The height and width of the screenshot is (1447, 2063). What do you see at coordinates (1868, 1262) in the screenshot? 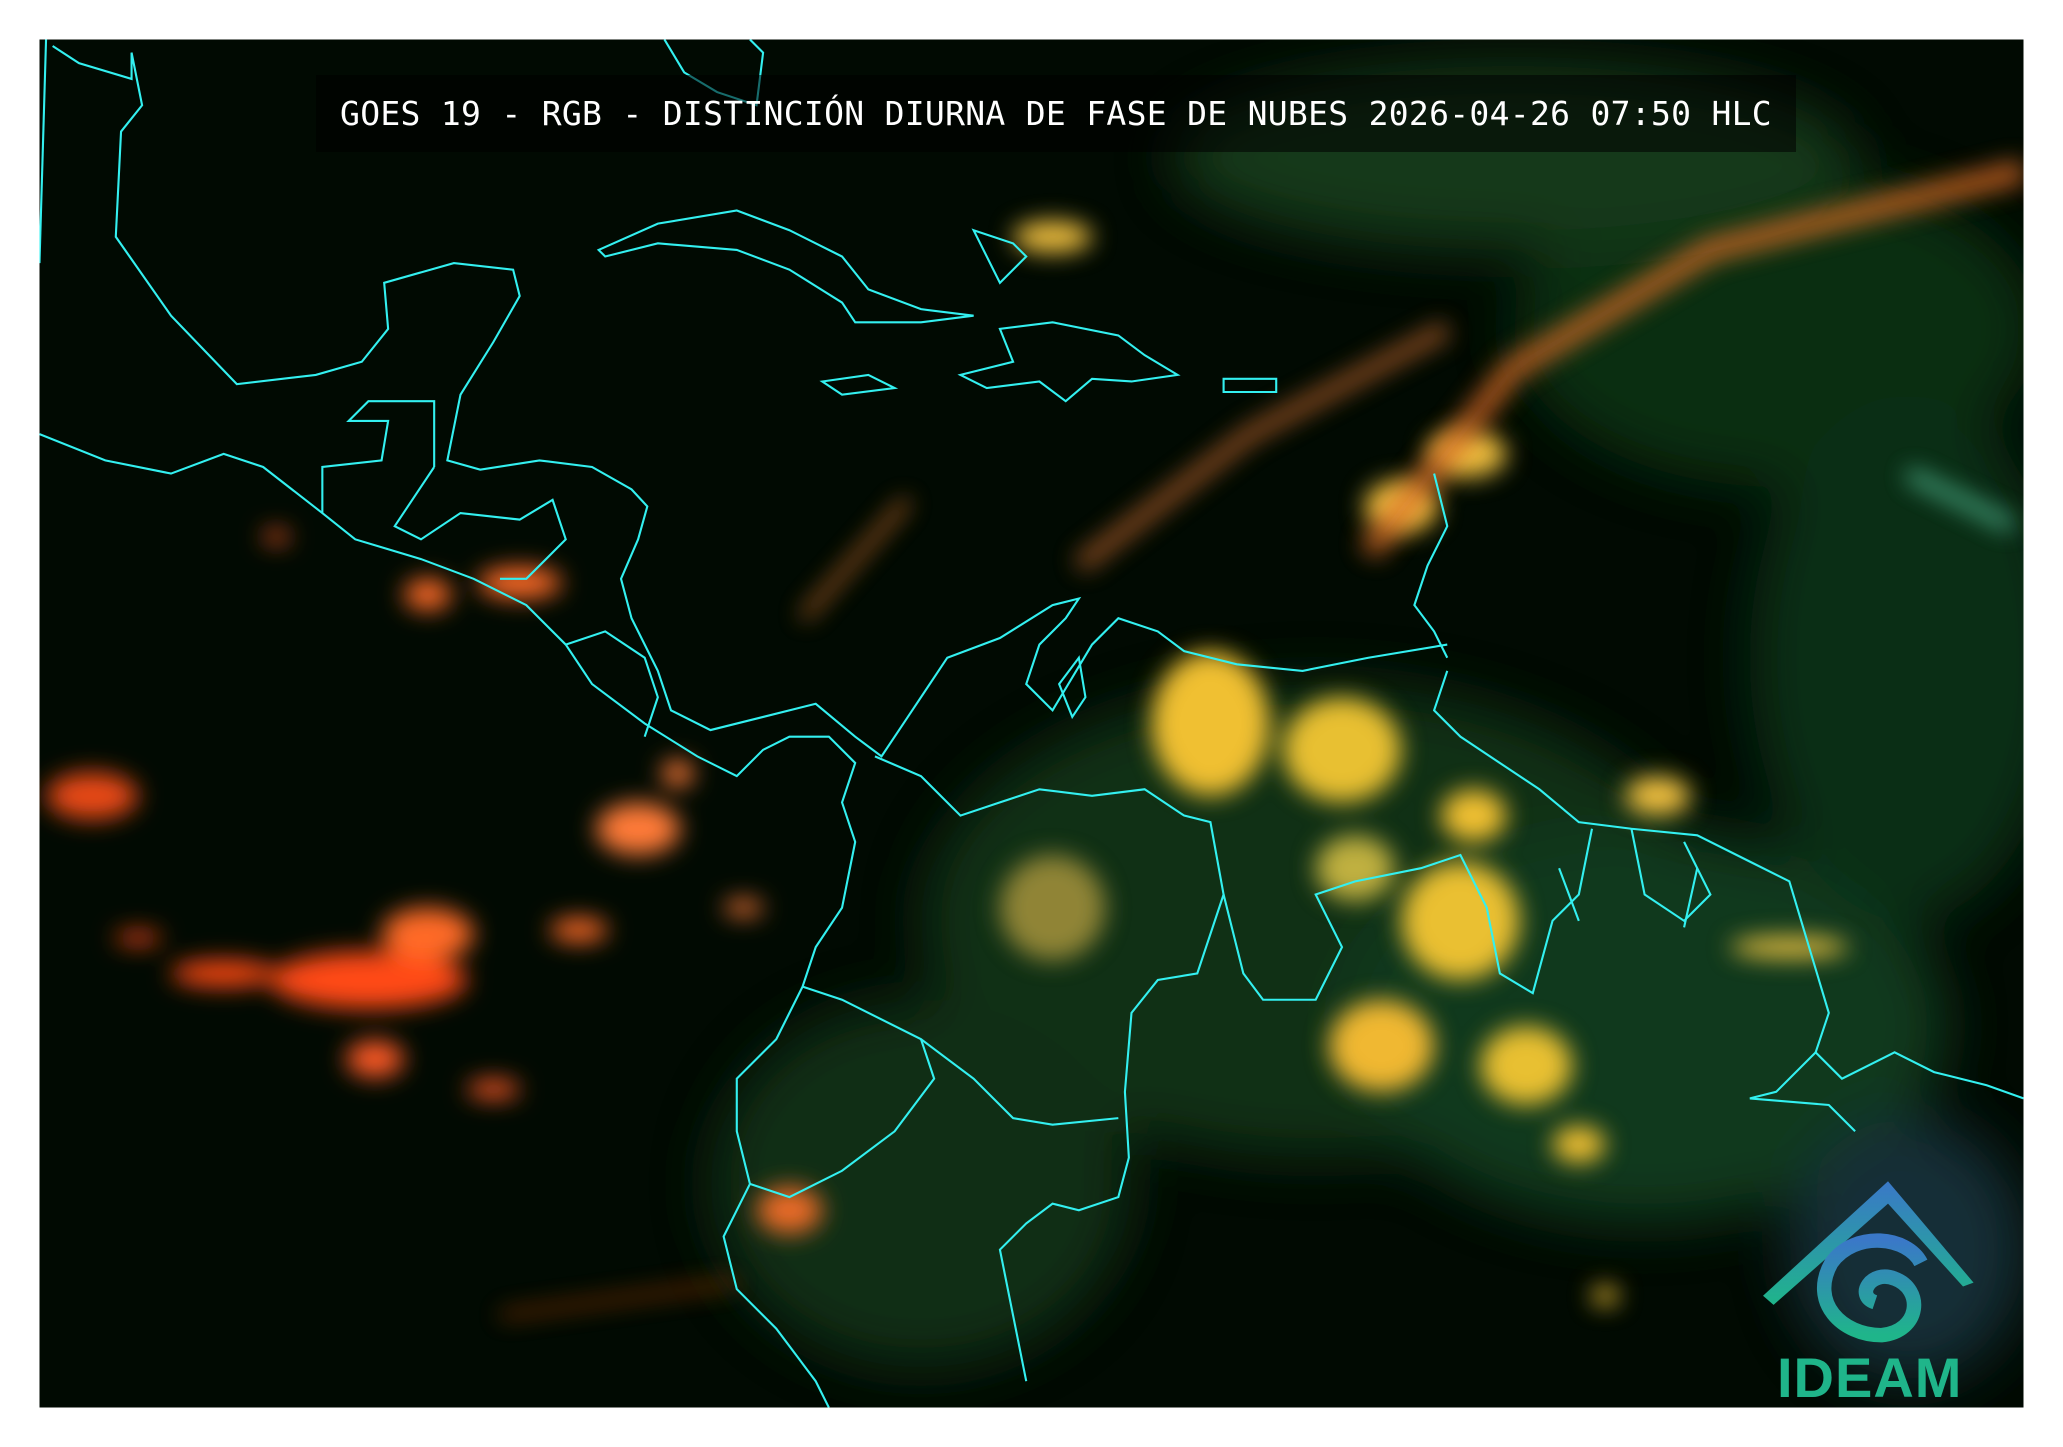
I see `ideam-logo` at bounding box center [1868, 1262].